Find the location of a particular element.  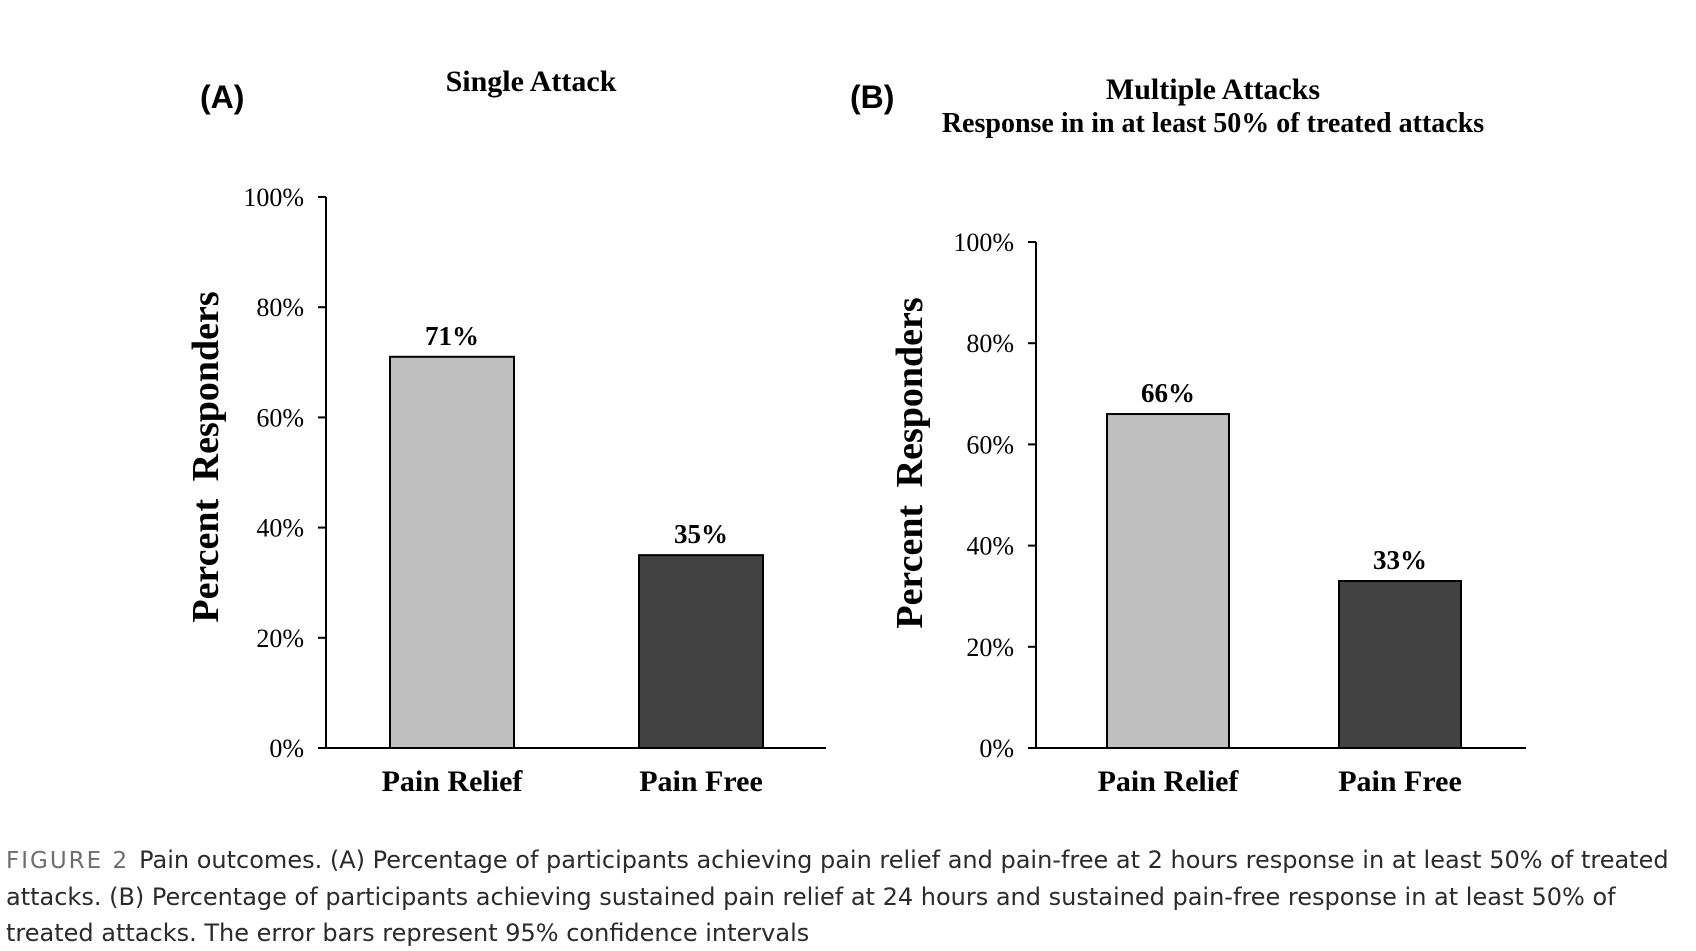

panel-a-bar-pain-free is located at coordinates (701, 652).